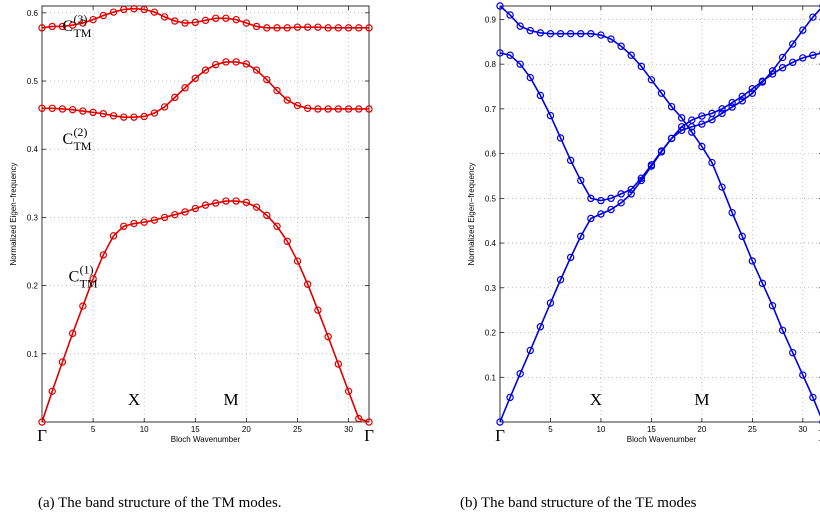 This screenshot has width=820, height=522. I want to click on y-tick-label: 0.8, so click(491, 64).